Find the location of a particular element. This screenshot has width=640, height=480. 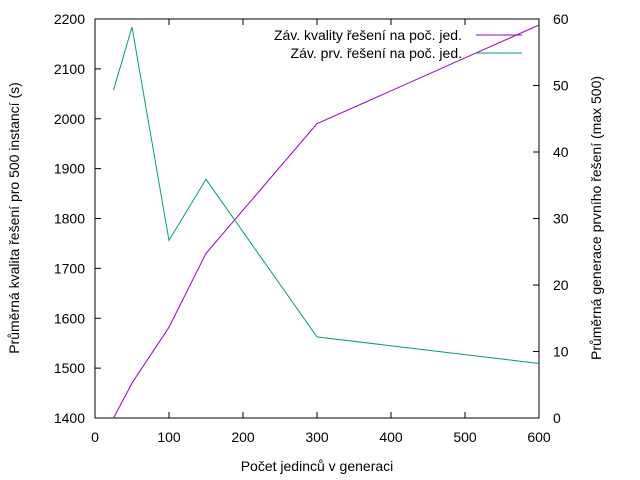

legend-label-2: Záv. prv. řešení na poč. jed. is located at coordinates (376, 53).